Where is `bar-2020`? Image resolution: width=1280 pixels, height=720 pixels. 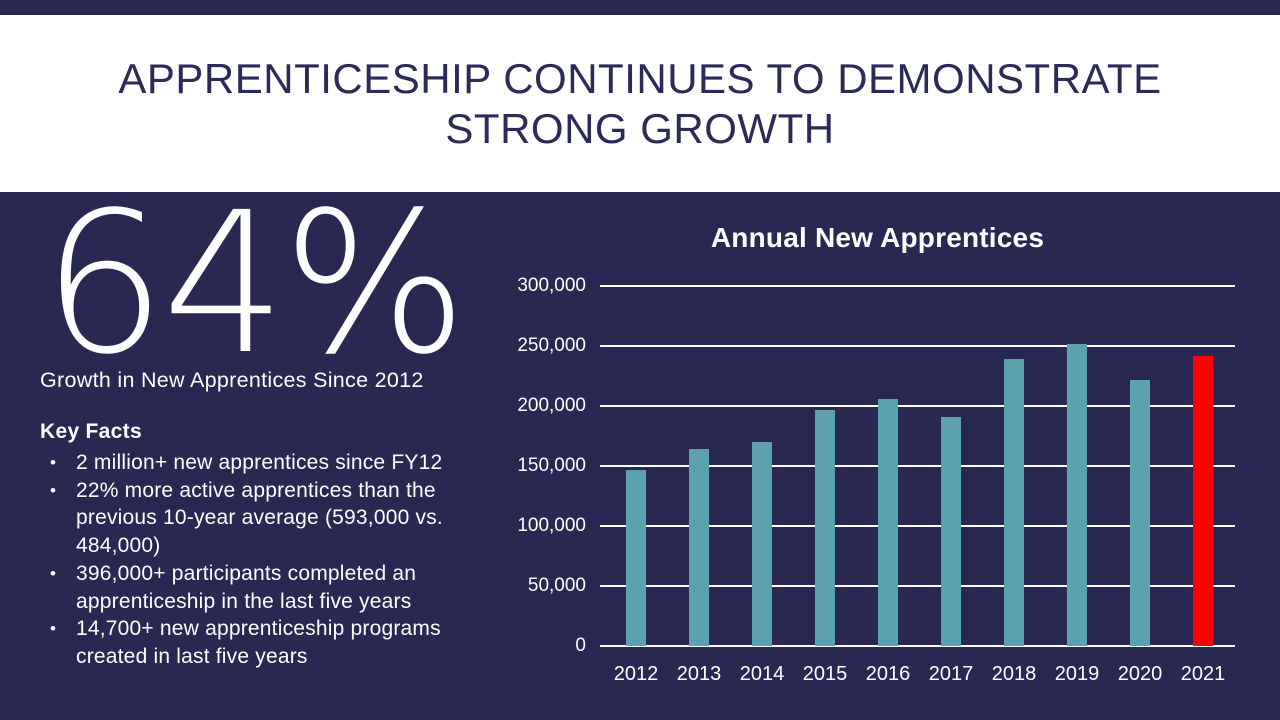
bar-2020 is located at coordinates (1140, 512).